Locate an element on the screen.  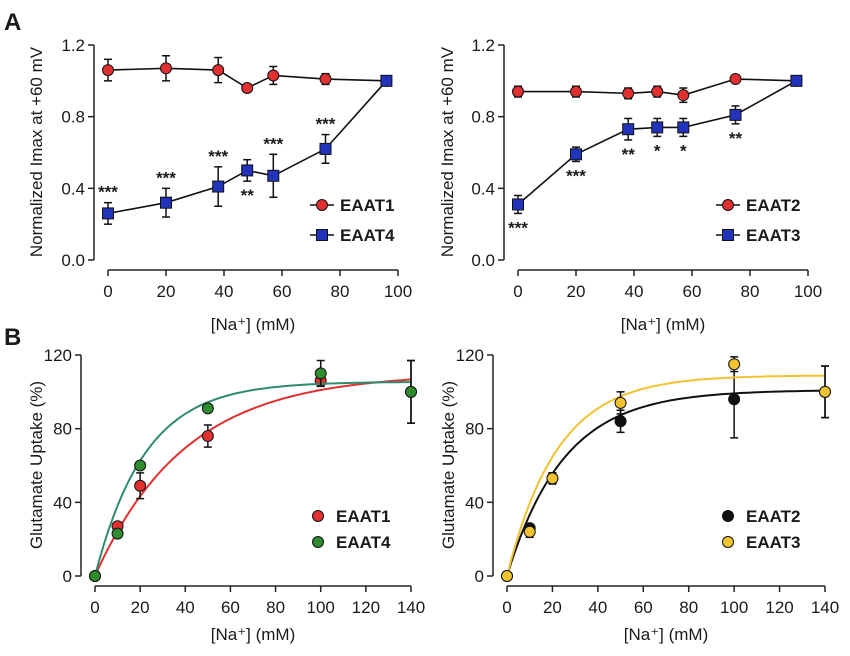
legend-label: EAAT4 is located at coordinates (367, 235).